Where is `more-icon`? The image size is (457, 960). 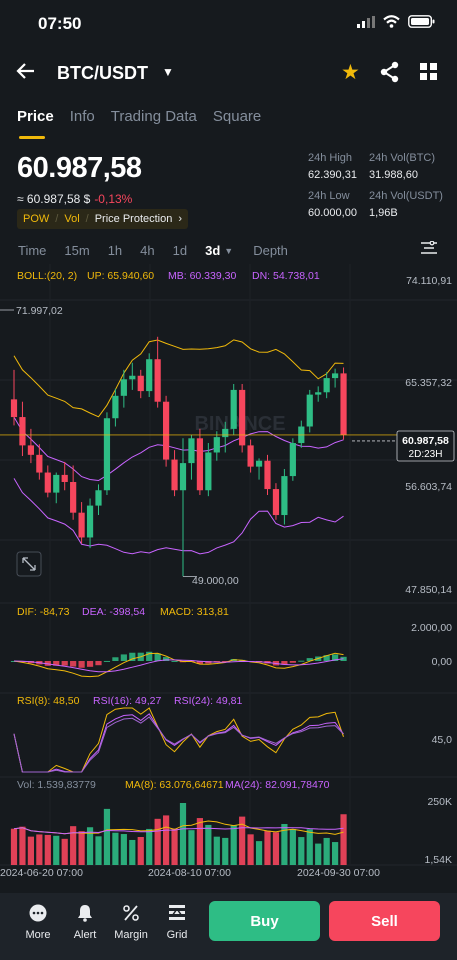 more-icon is located at coordinates (38, 913).